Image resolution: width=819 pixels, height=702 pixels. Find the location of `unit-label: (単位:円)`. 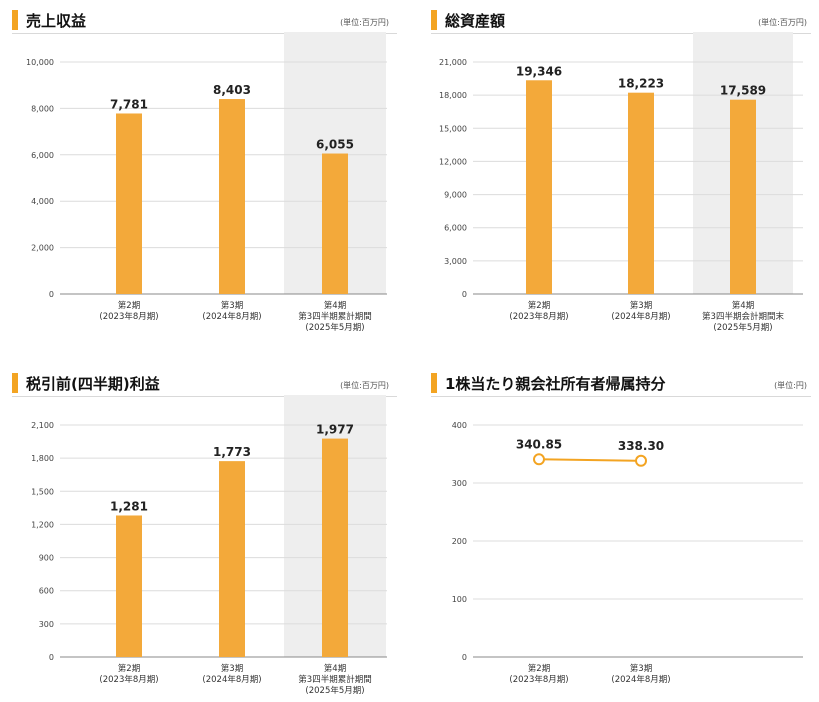

unit-label: (単位:円) is located at coordinates (790, 385).